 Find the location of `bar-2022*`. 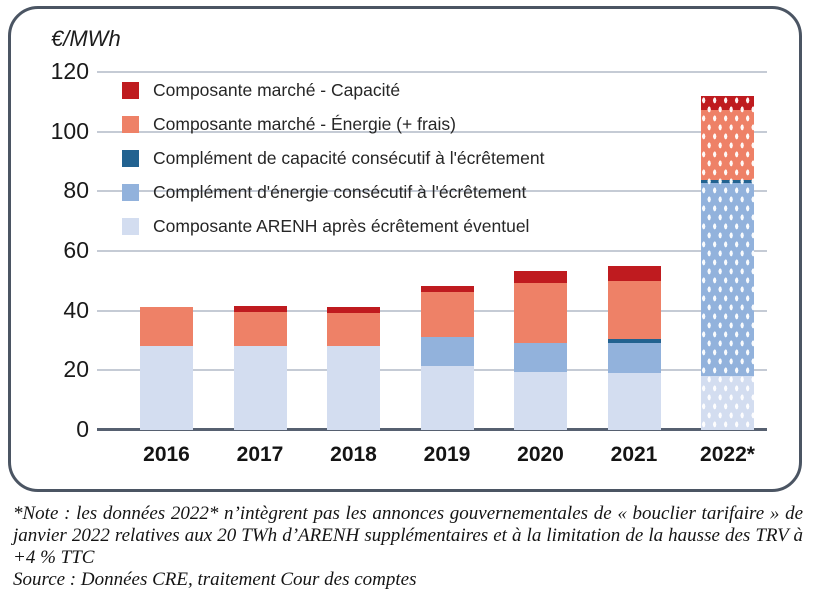

bar-2022* is located at coordinates (727, 263).